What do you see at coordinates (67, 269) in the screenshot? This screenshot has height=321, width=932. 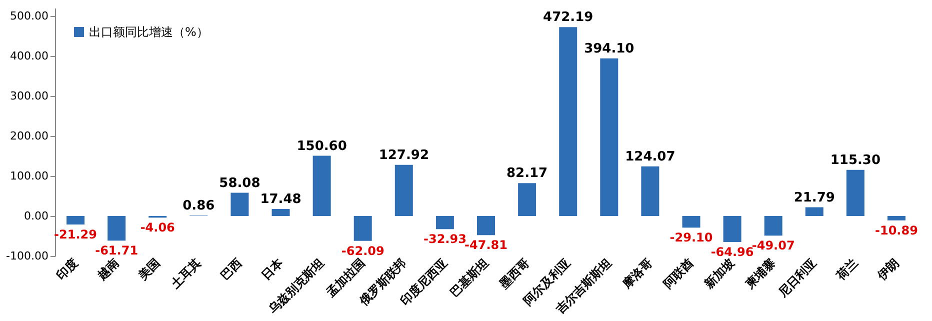 I see `x-tick-label: 印度` at bounding box center [67, 269].